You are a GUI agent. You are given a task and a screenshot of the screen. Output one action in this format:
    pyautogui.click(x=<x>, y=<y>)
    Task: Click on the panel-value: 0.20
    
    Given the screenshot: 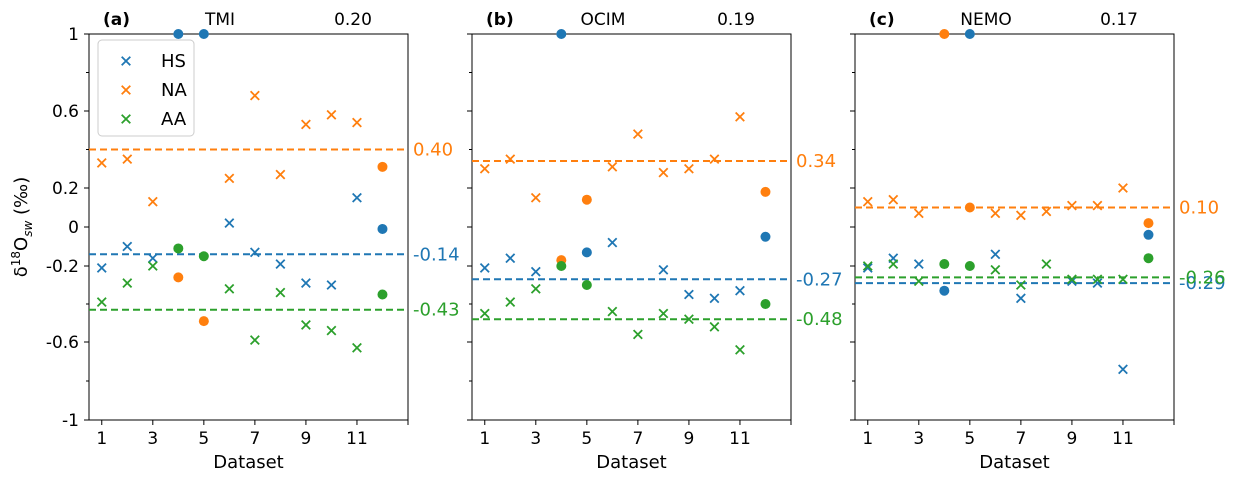 What is the action you would take?
    pyautogui.click(x=353, y=20)
    